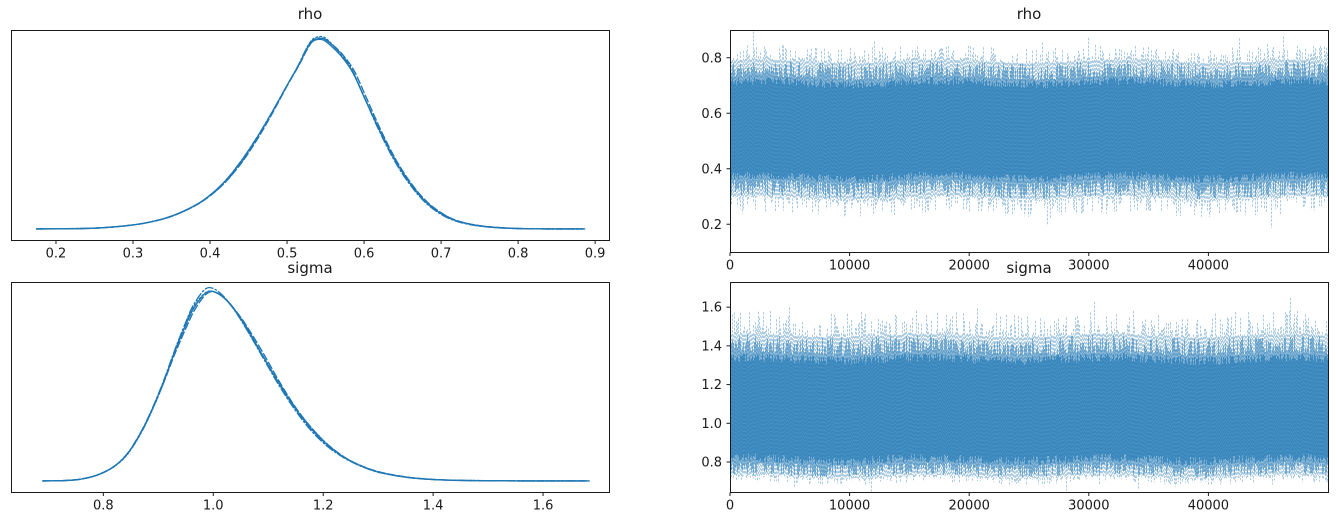  I want to click on x-tick-label: 0.4, so click(210, 254).